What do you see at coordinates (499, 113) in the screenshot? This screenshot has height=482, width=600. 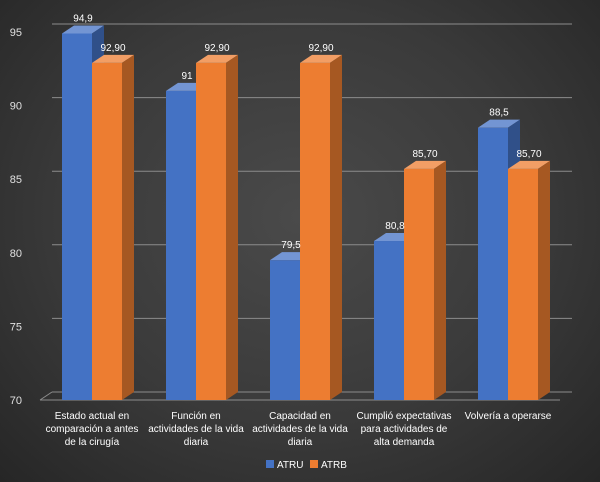 I see `data-label: 88,5` at bounding box center [499, 113].